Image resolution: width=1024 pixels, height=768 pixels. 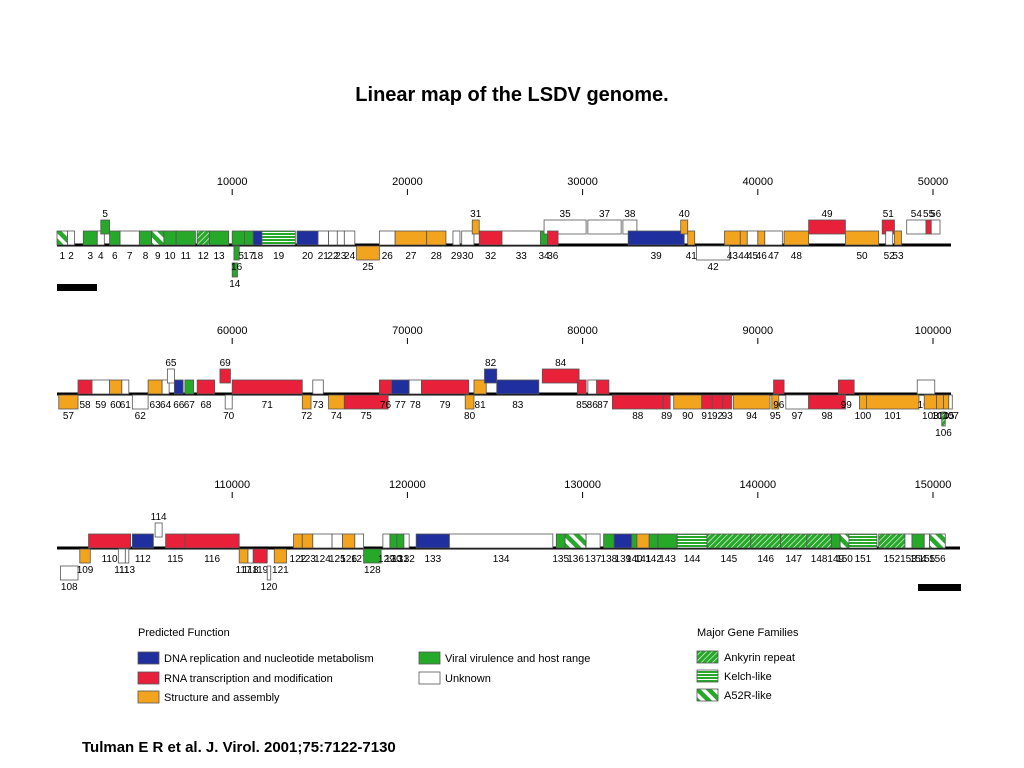 I want to click on gene-label: 48, so click(x=797, y=256).